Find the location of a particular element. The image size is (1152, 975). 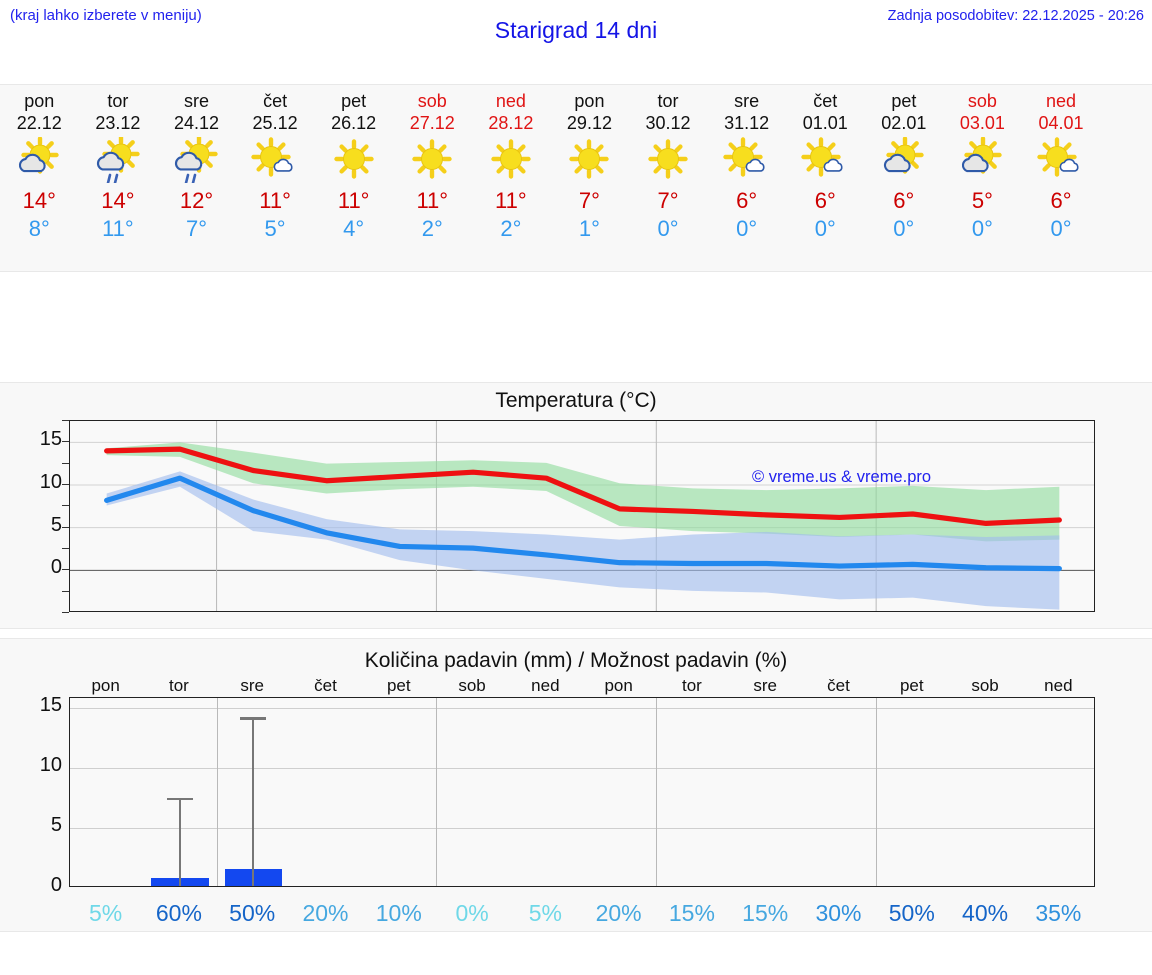

day-column-28-12: ned 28.12 11° 2° is located at coordinates (511, 178).